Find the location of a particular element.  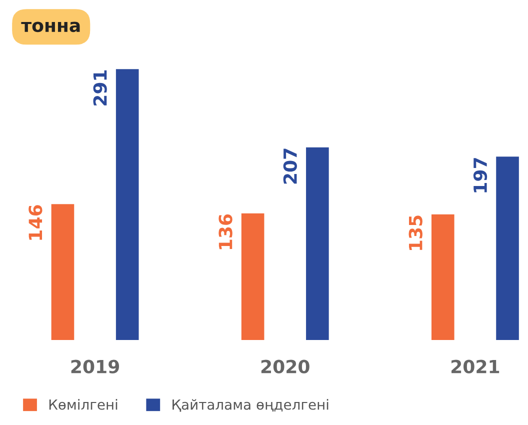

x-tick-label: 2019 is located at coordinates (95, 367).